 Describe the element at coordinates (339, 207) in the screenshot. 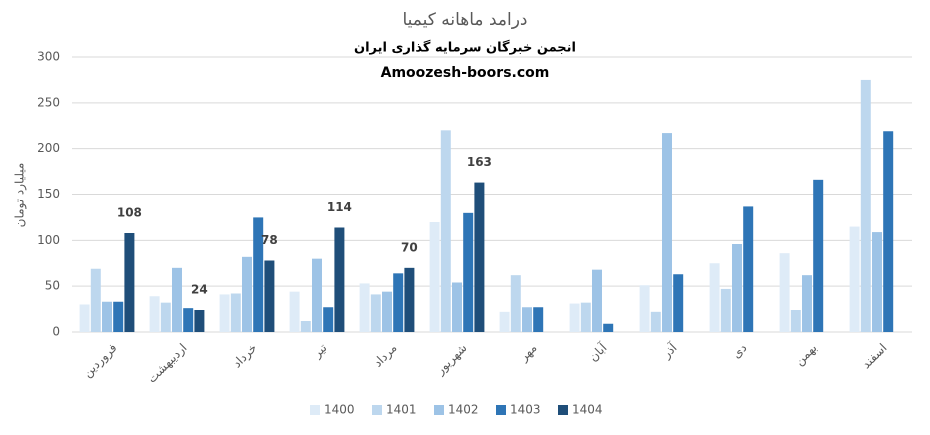

I see `data-label: 114` at that location.